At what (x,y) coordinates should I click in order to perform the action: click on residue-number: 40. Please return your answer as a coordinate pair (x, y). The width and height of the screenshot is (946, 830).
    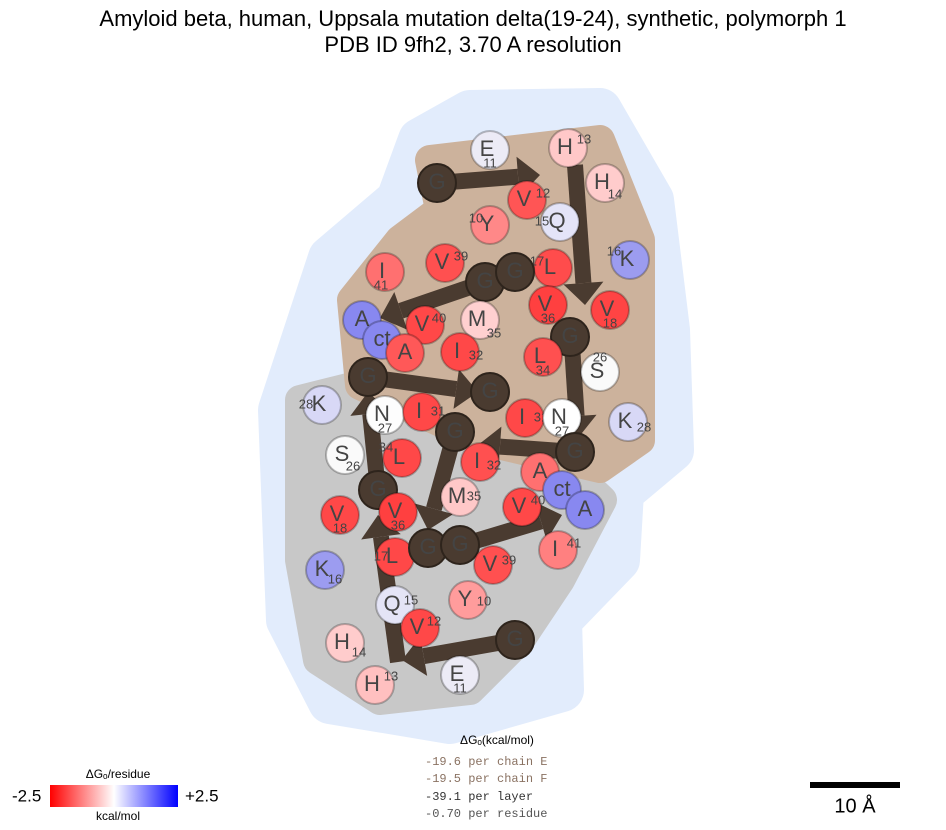
    Looking at the image, I should click on (538, 499).